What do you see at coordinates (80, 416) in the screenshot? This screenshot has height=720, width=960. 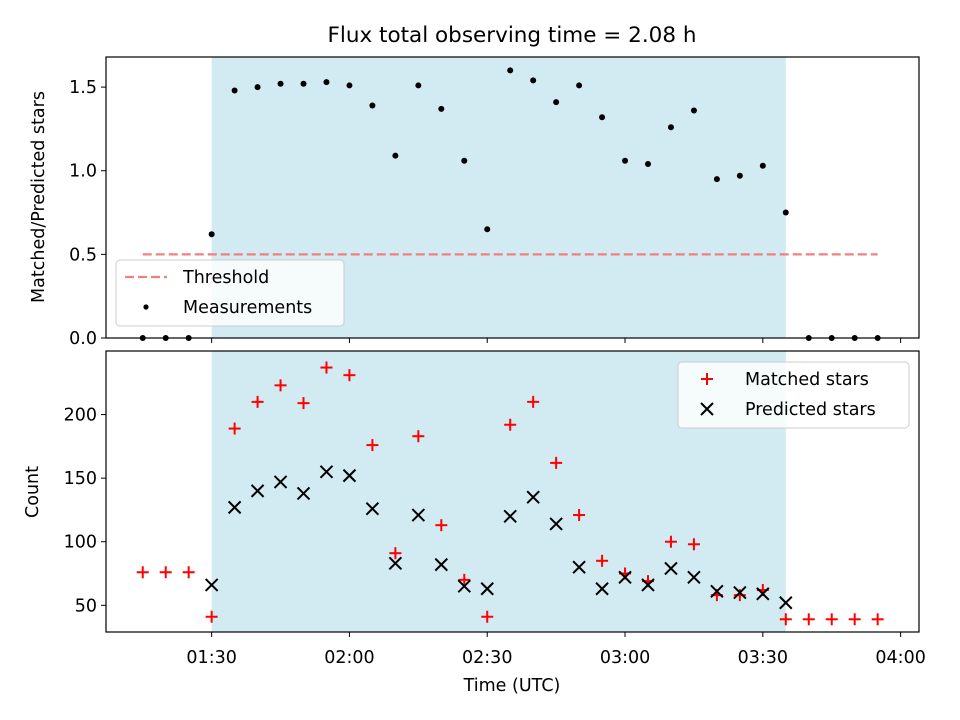 I see `y-tick-label: 200` at bounding box center [80, 416].